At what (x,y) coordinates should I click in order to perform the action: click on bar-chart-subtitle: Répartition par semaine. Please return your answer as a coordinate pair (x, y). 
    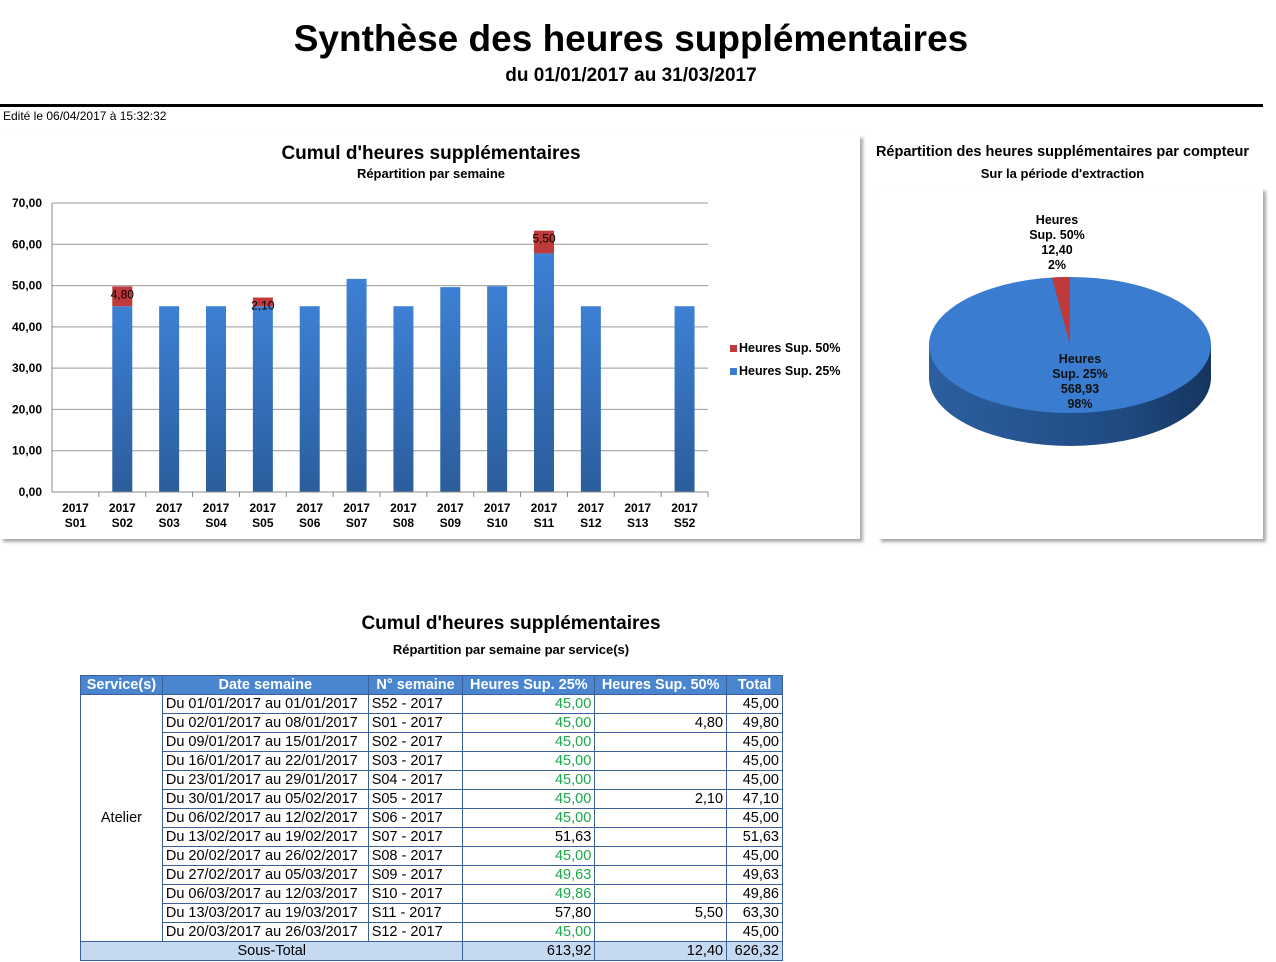
    Looking at the image, I should click on (431, 173).